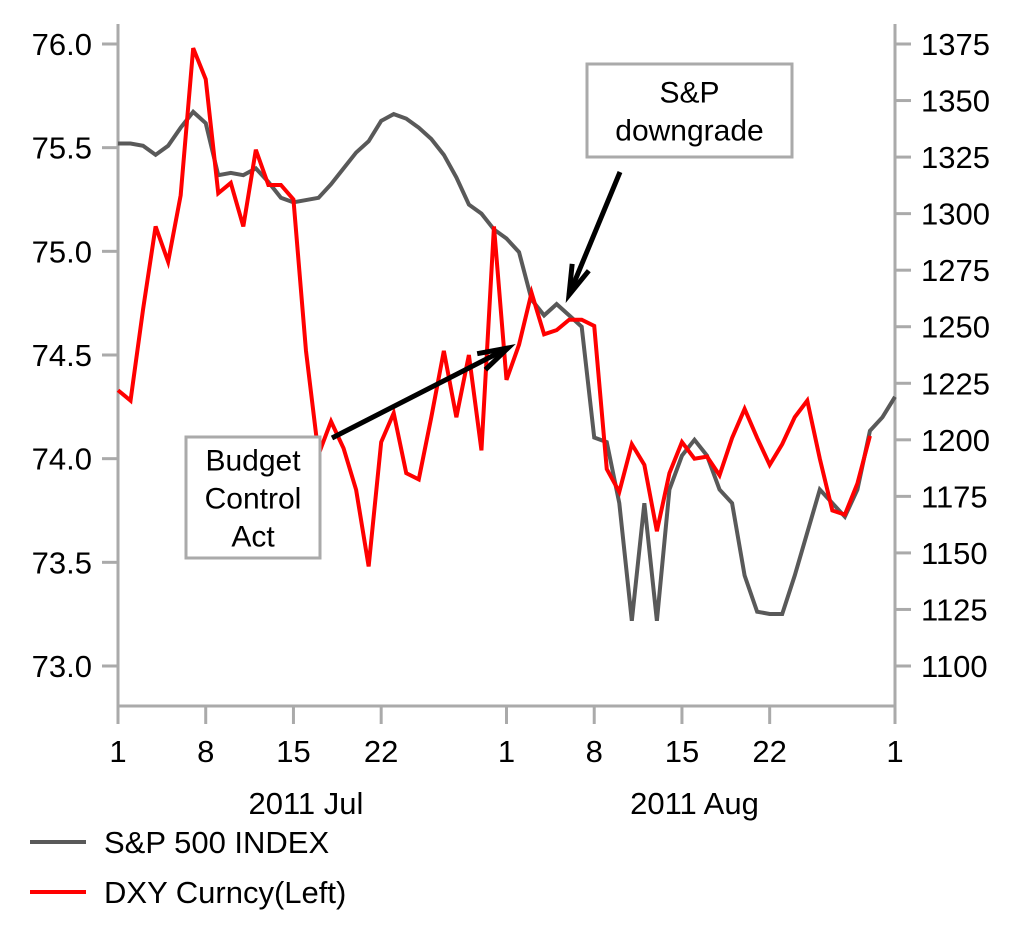 This screenshot has width=1022, height=949. What do you see at coordinates (253, 461) in the screenshot?
I see `annotation-label-budget-control-act: Budget` at bounding box center [253, 461].